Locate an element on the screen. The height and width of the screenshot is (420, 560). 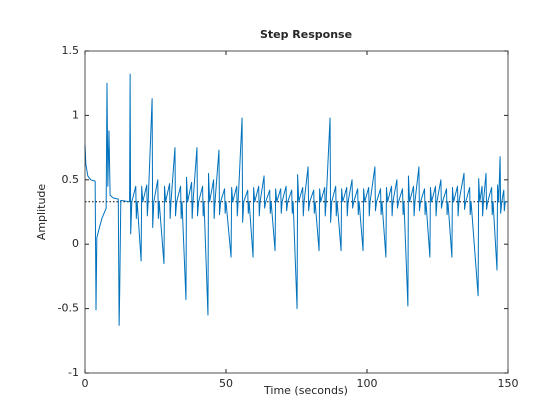
y-tick-label: 0.5 is located at coordinates (71, 179).